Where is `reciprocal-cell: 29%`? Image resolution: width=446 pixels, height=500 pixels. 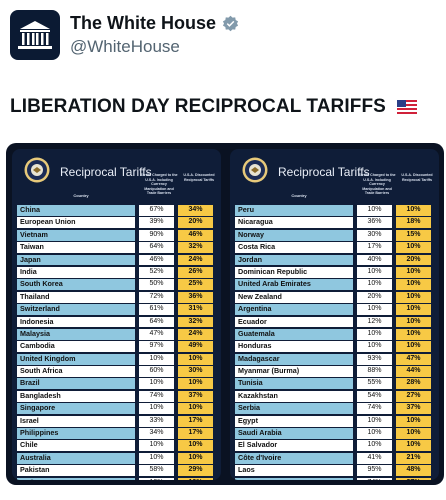 reciprocal-cell: 29% is located at coordinates (195, 471).